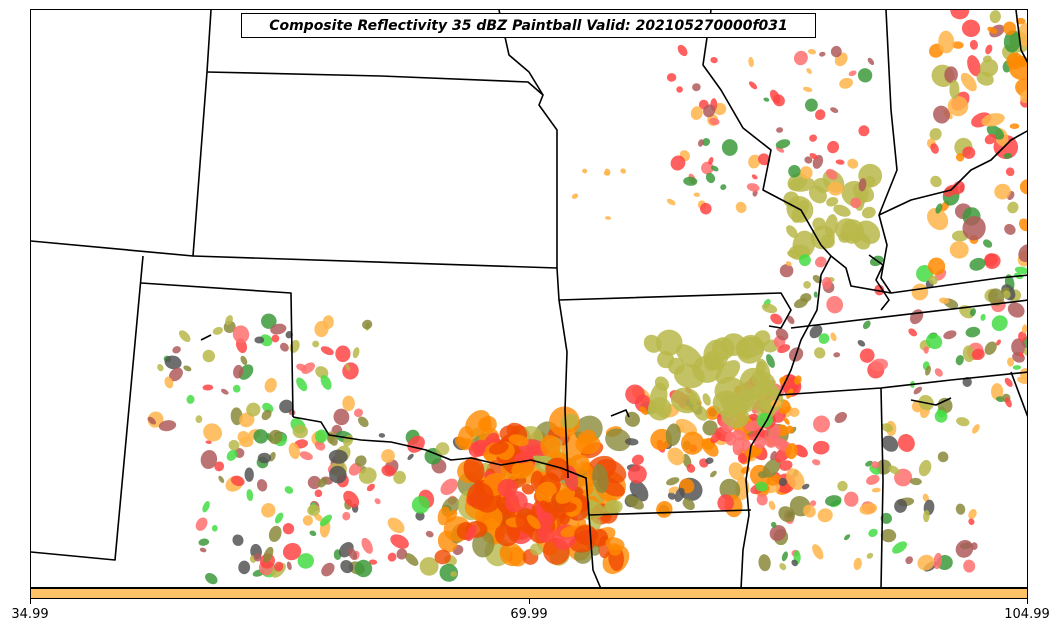 The width and height of the screenshot is (1062, 633). Describe the element at coordinates (529, 601) in the screenshot. I see `colorbar-tick-mid` at that location.